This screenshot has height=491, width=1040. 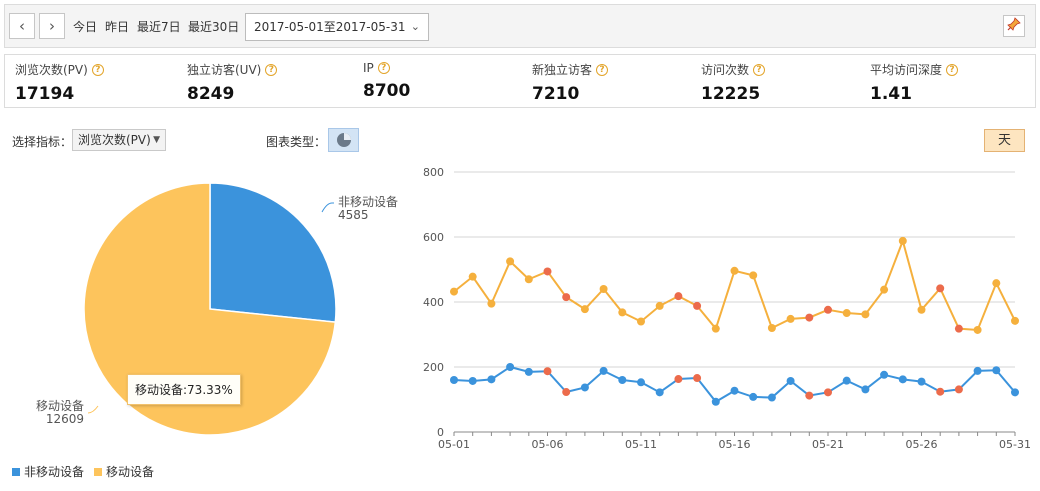 What do you see at coordinates (337, 27) in the screenshot?
I see `date-range-select: 2017-05-01至2017-05-31 ⌄` at bounding box center [337, 27].